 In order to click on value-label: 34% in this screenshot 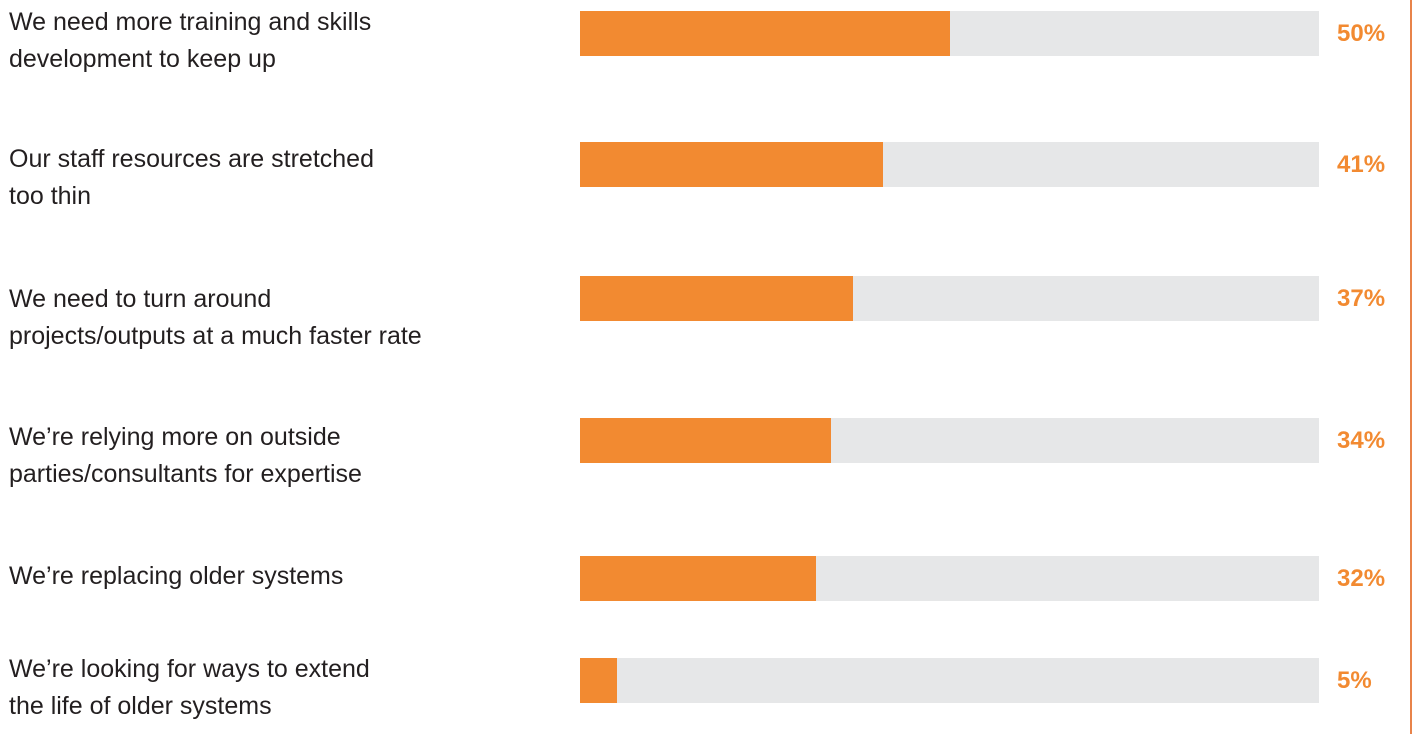, I will do `click(1361, 440)`.